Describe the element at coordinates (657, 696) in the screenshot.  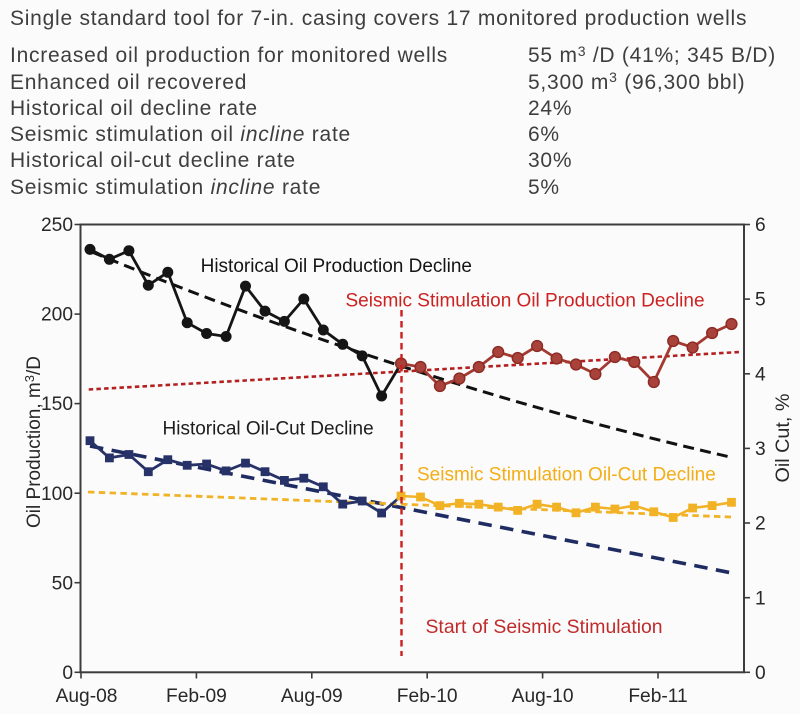
I see `svg-text: Feb-11` at that location.